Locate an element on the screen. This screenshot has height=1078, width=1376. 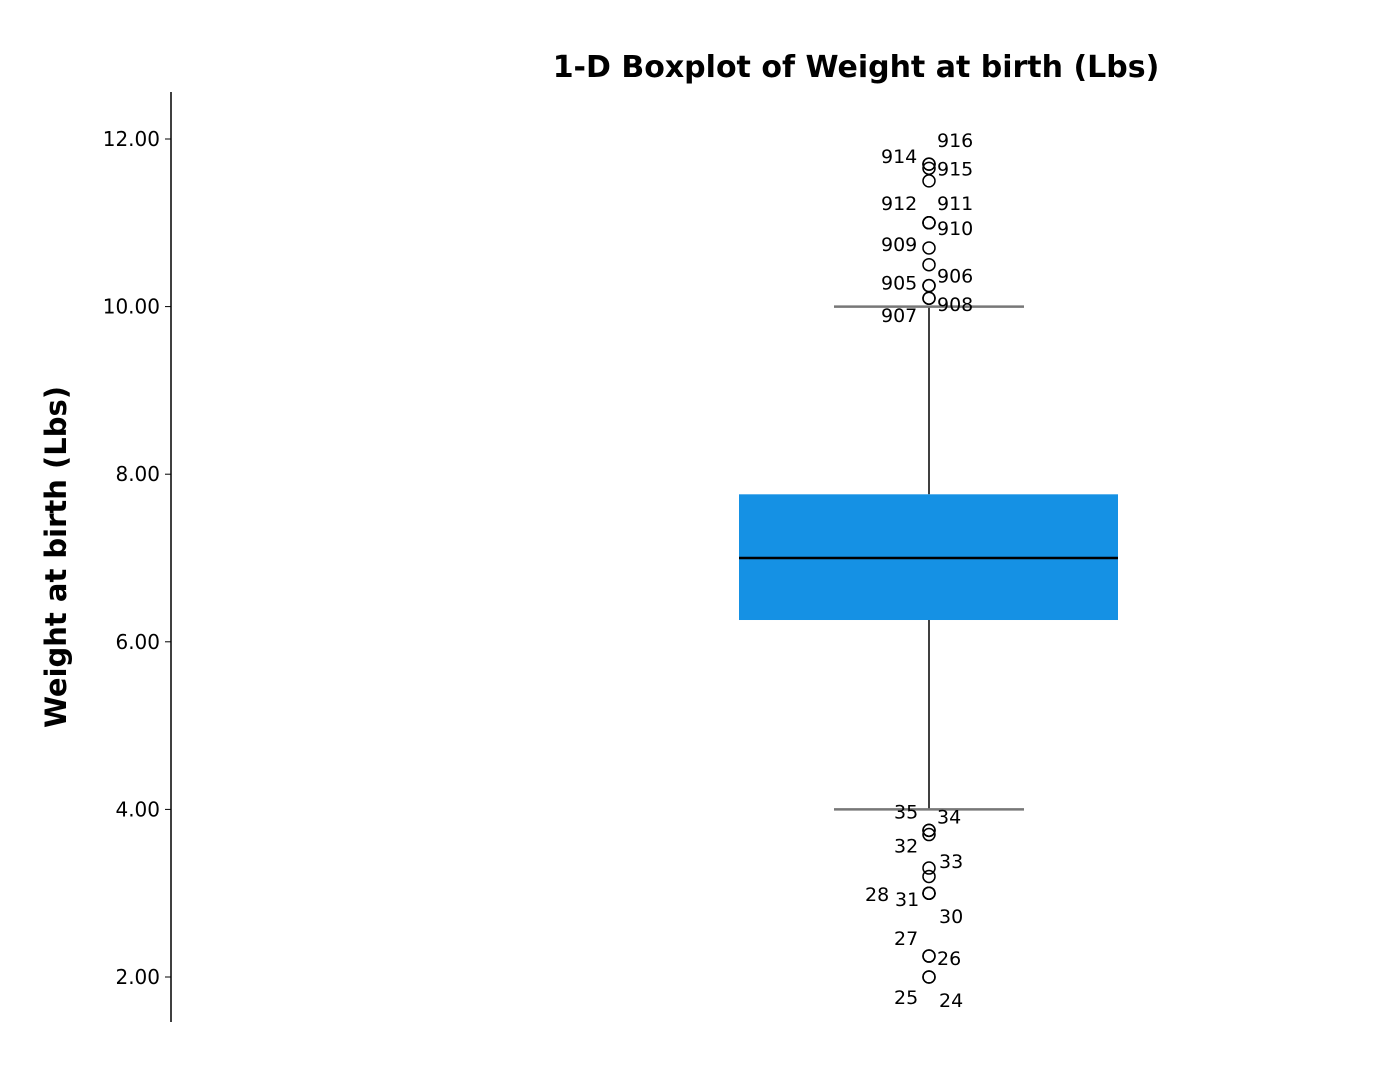
outlier-label: 27 is located at coordinates (906, 939).